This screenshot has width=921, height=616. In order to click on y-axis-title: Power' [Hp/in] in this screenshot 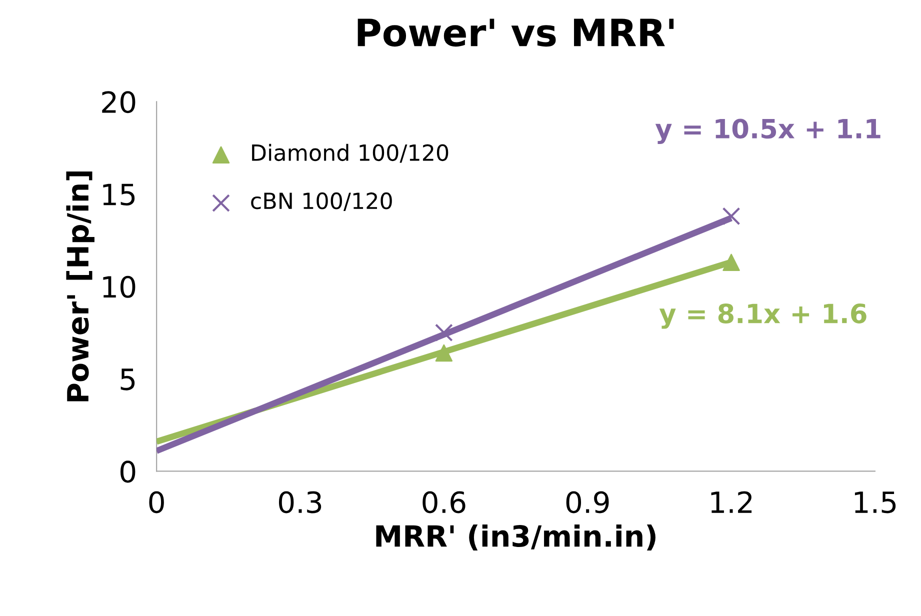, I will do `click(80, 286)`.